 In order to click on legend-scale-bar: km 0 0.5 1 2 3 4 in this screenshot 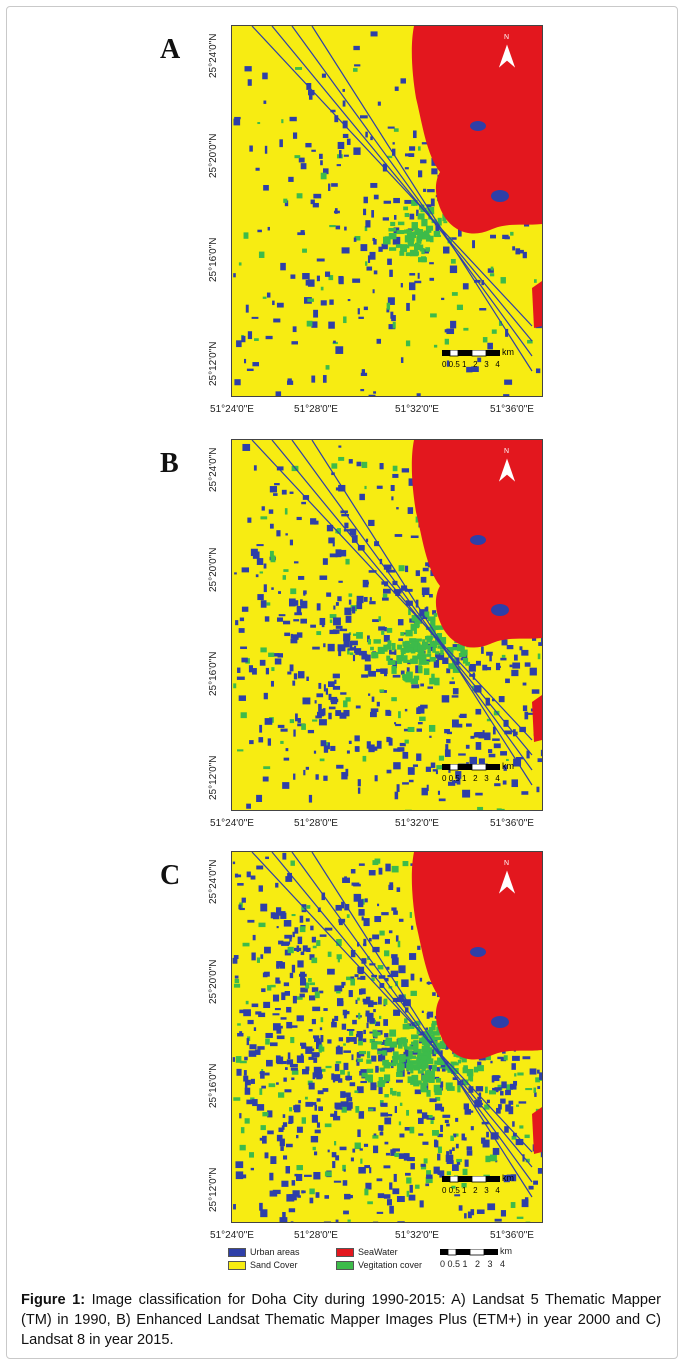, I will do `click(490, 1261)`.